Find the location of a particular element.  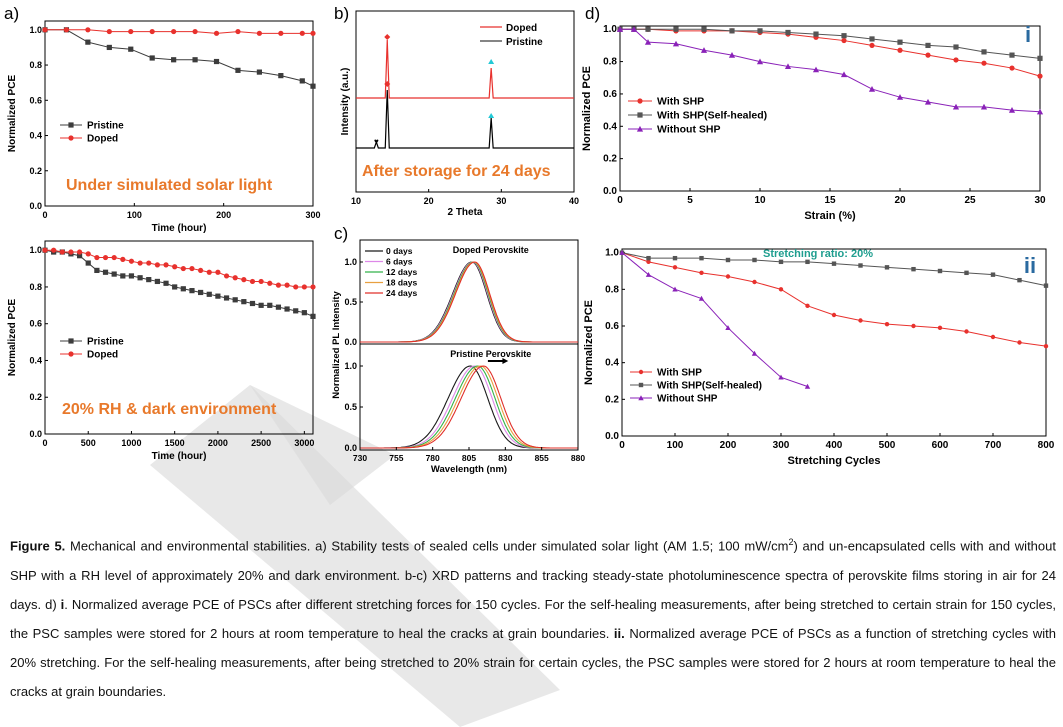

a_top-frame is located at coordinates (179, 113).